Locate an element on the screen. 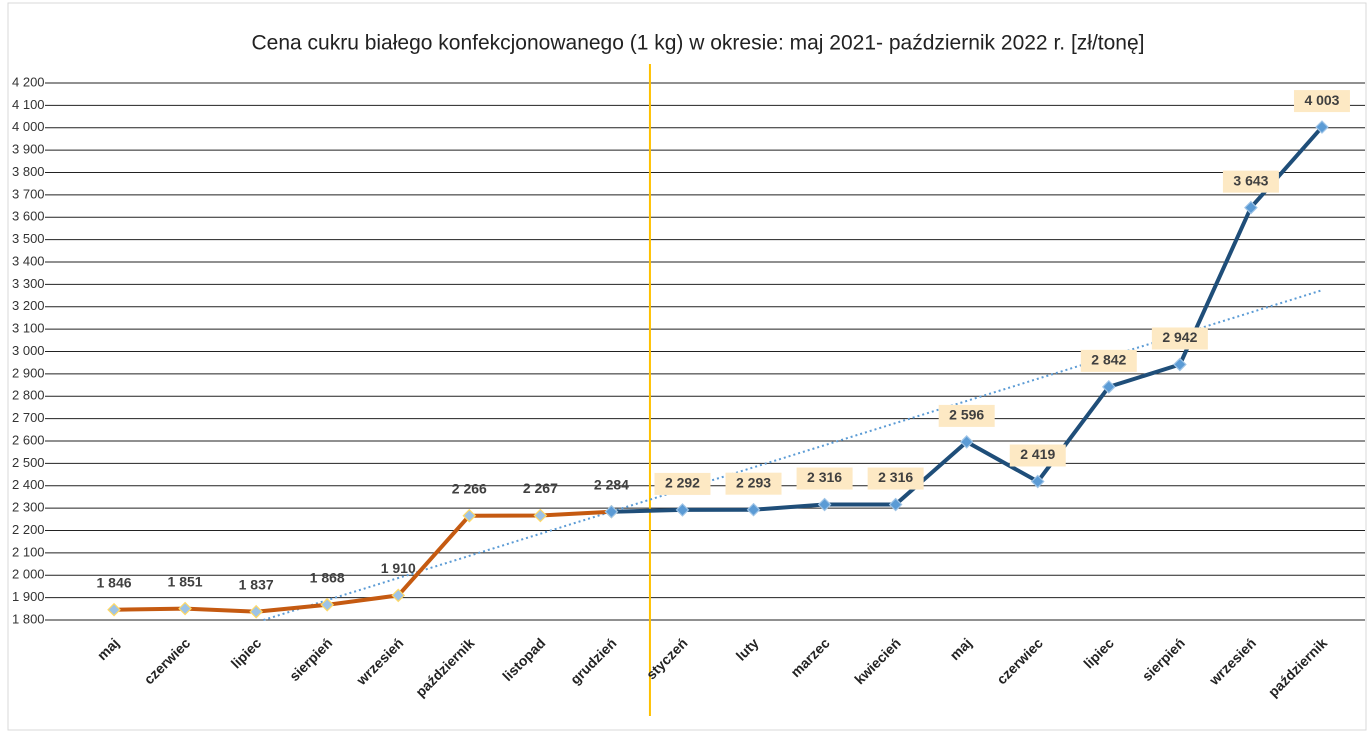  y-tick-label: 3 500 is located at coordinates (28, 238).